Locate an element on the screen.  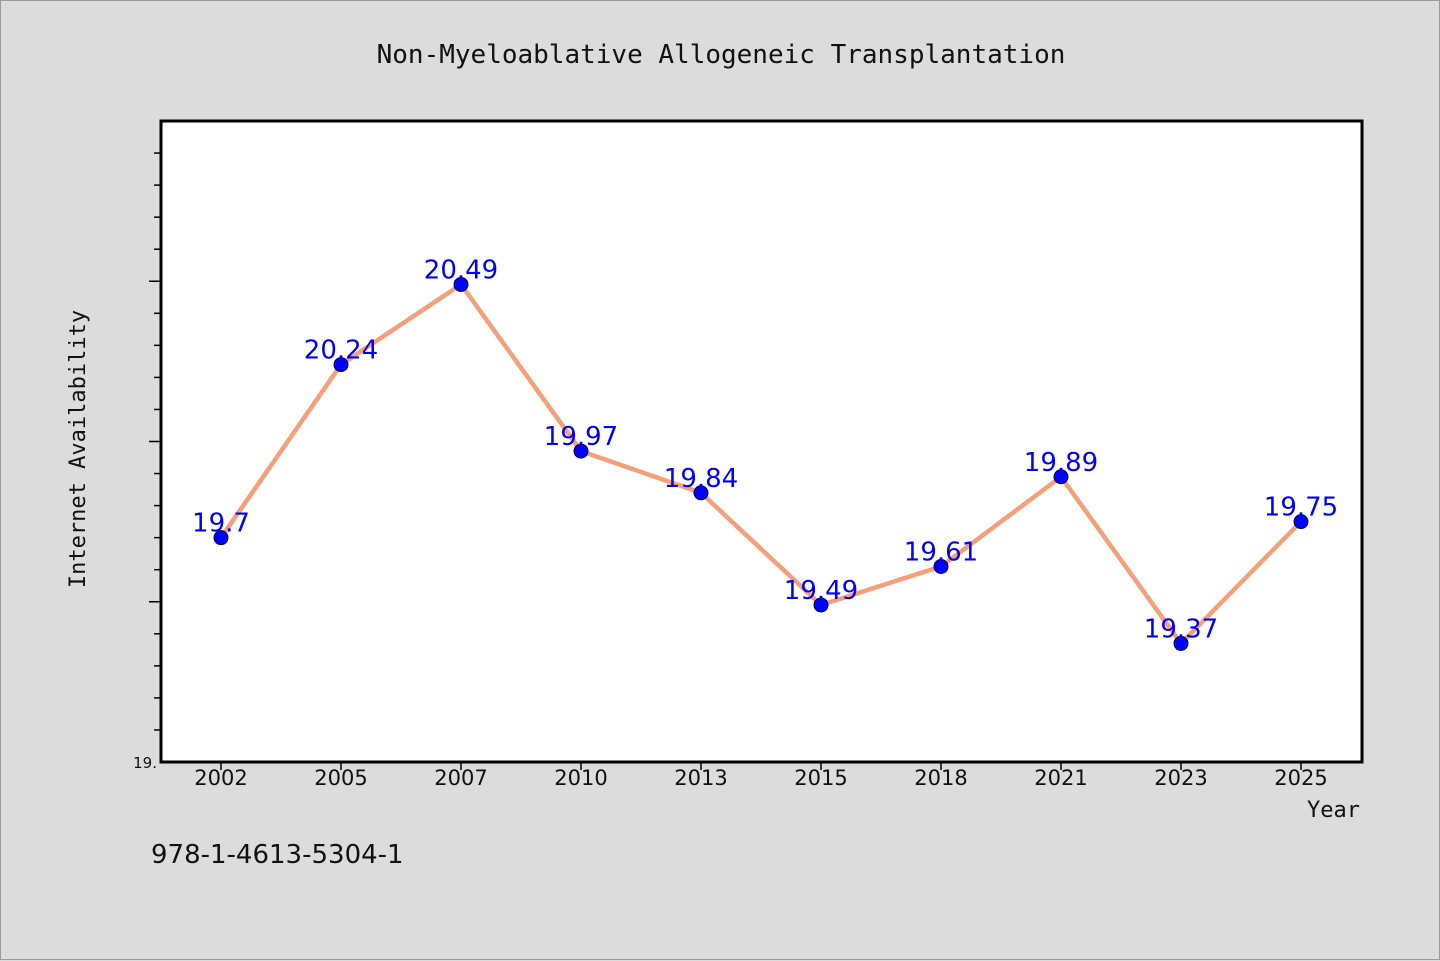
x-tick-label: 2025 is located at coordinates (1300, 778).